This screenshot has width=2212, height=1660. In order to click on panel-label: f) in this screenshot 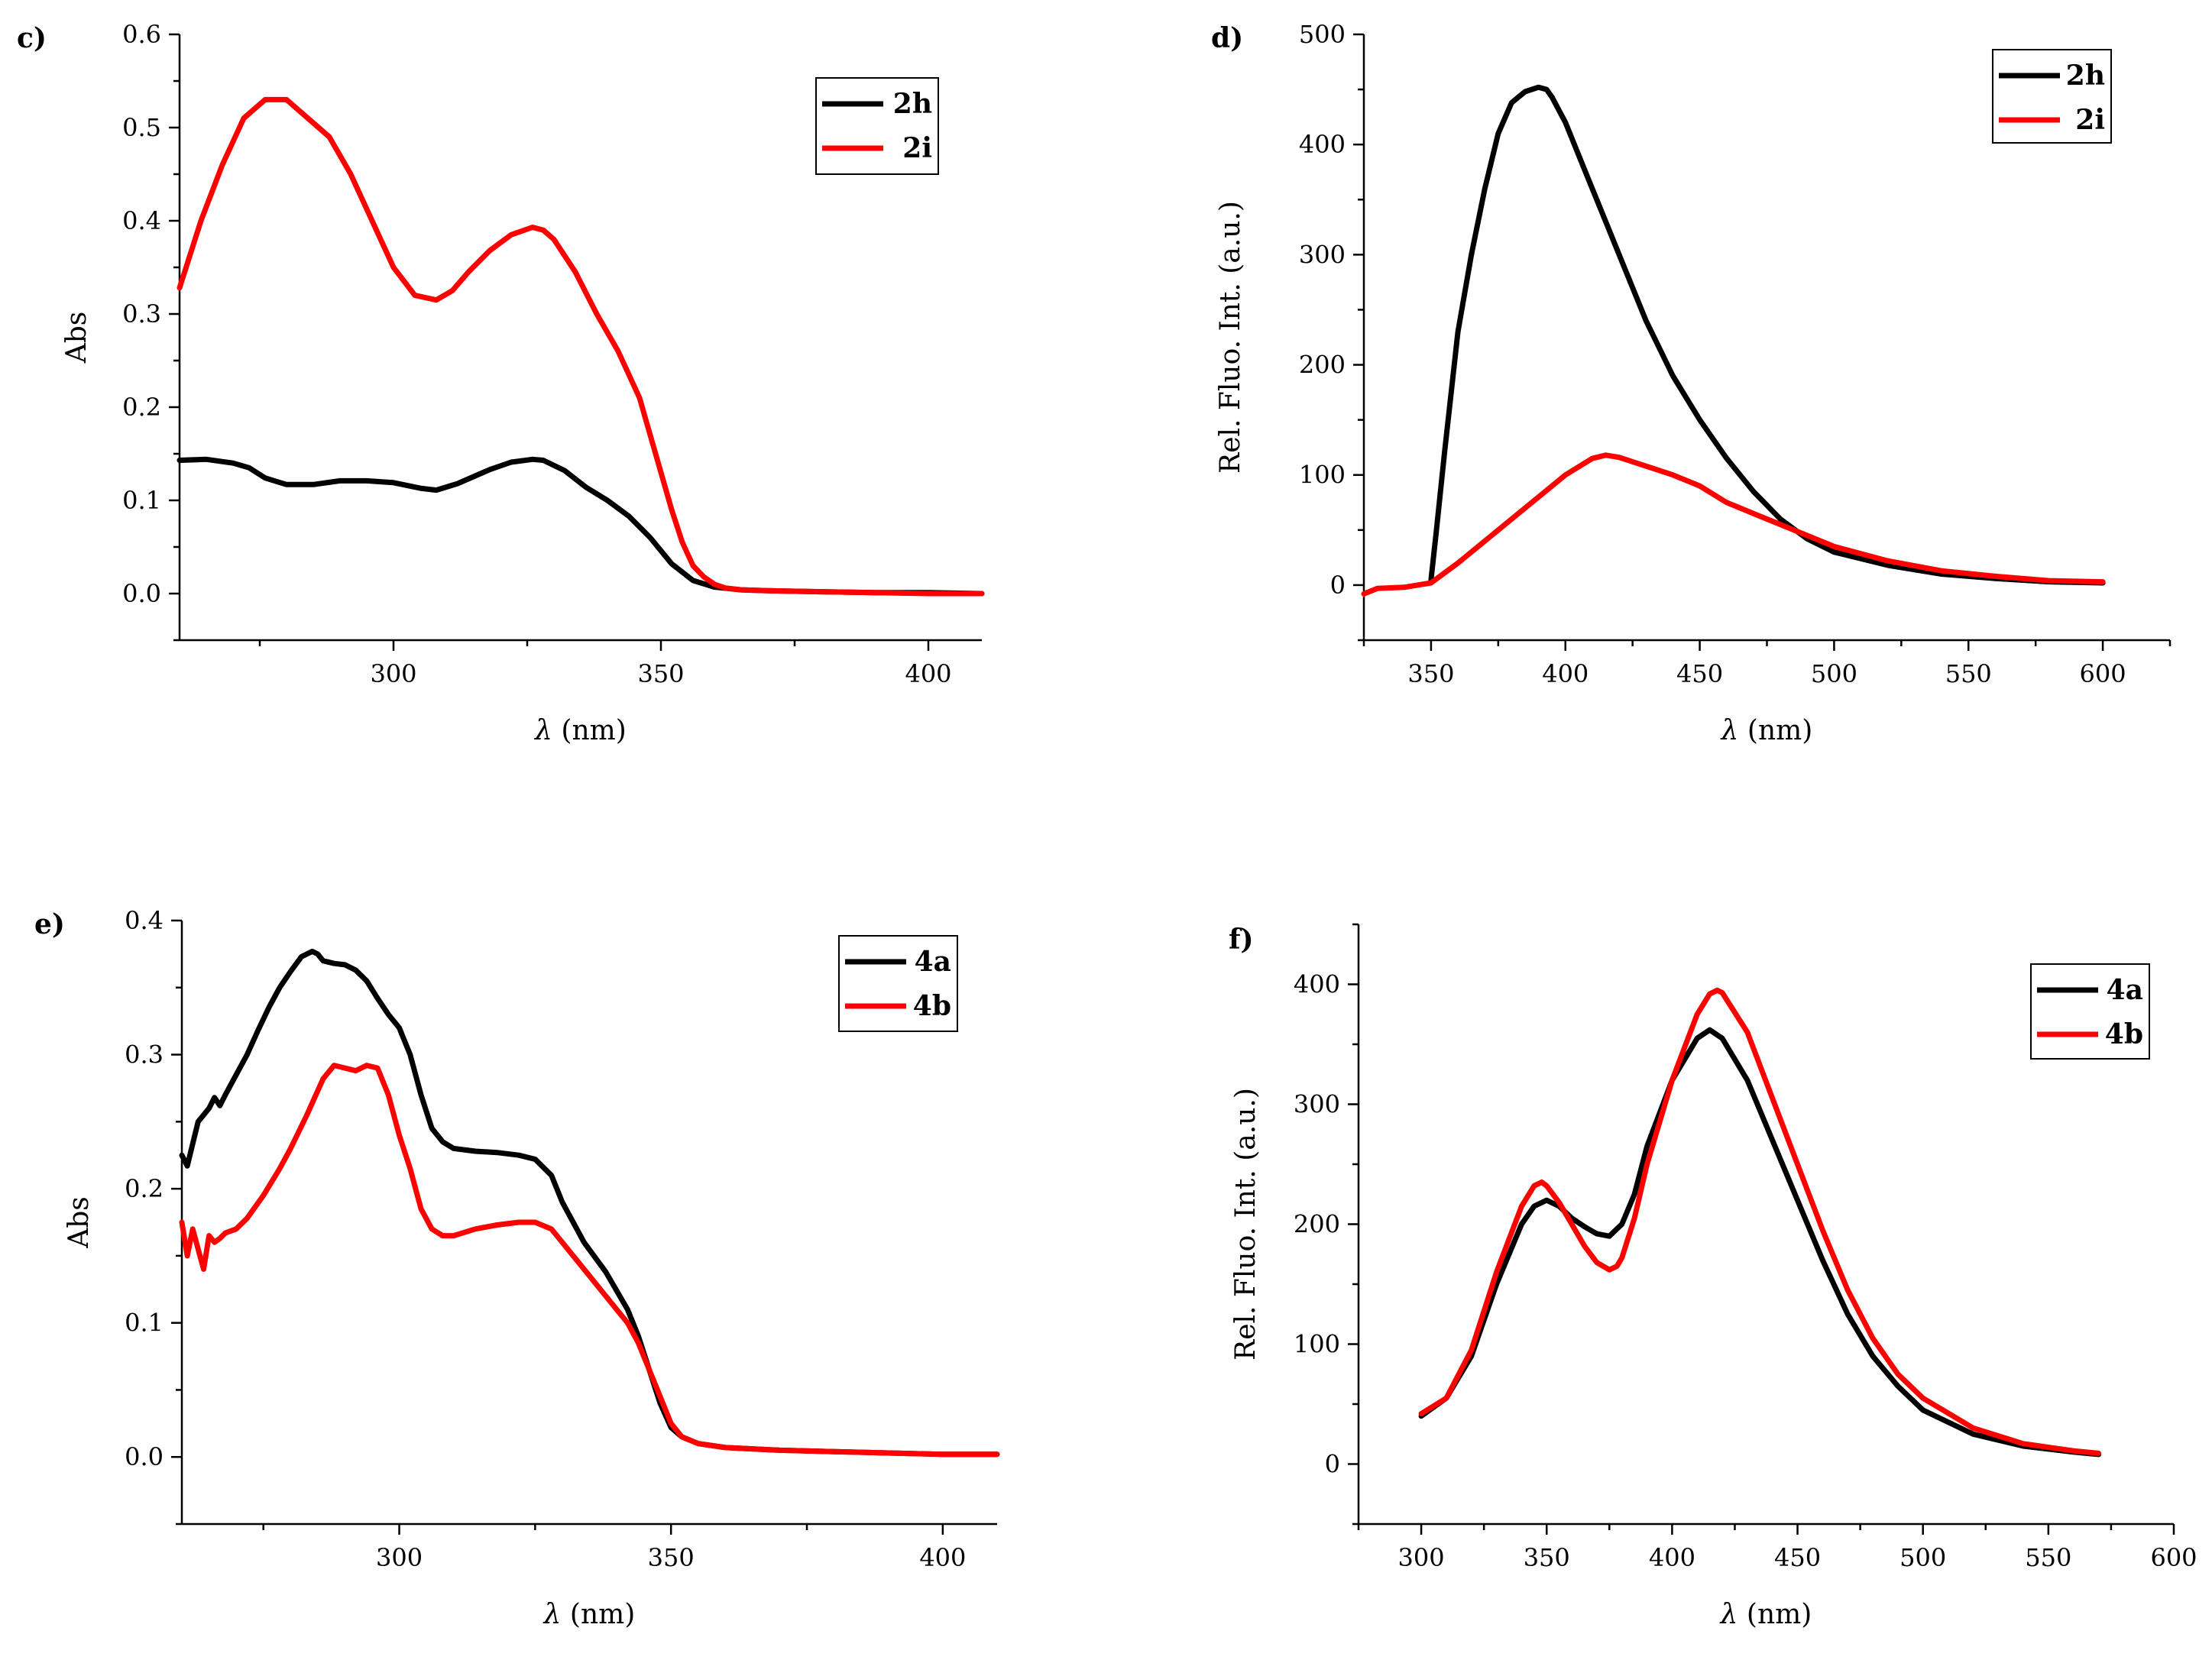, I will do `click(1241, 940)`.